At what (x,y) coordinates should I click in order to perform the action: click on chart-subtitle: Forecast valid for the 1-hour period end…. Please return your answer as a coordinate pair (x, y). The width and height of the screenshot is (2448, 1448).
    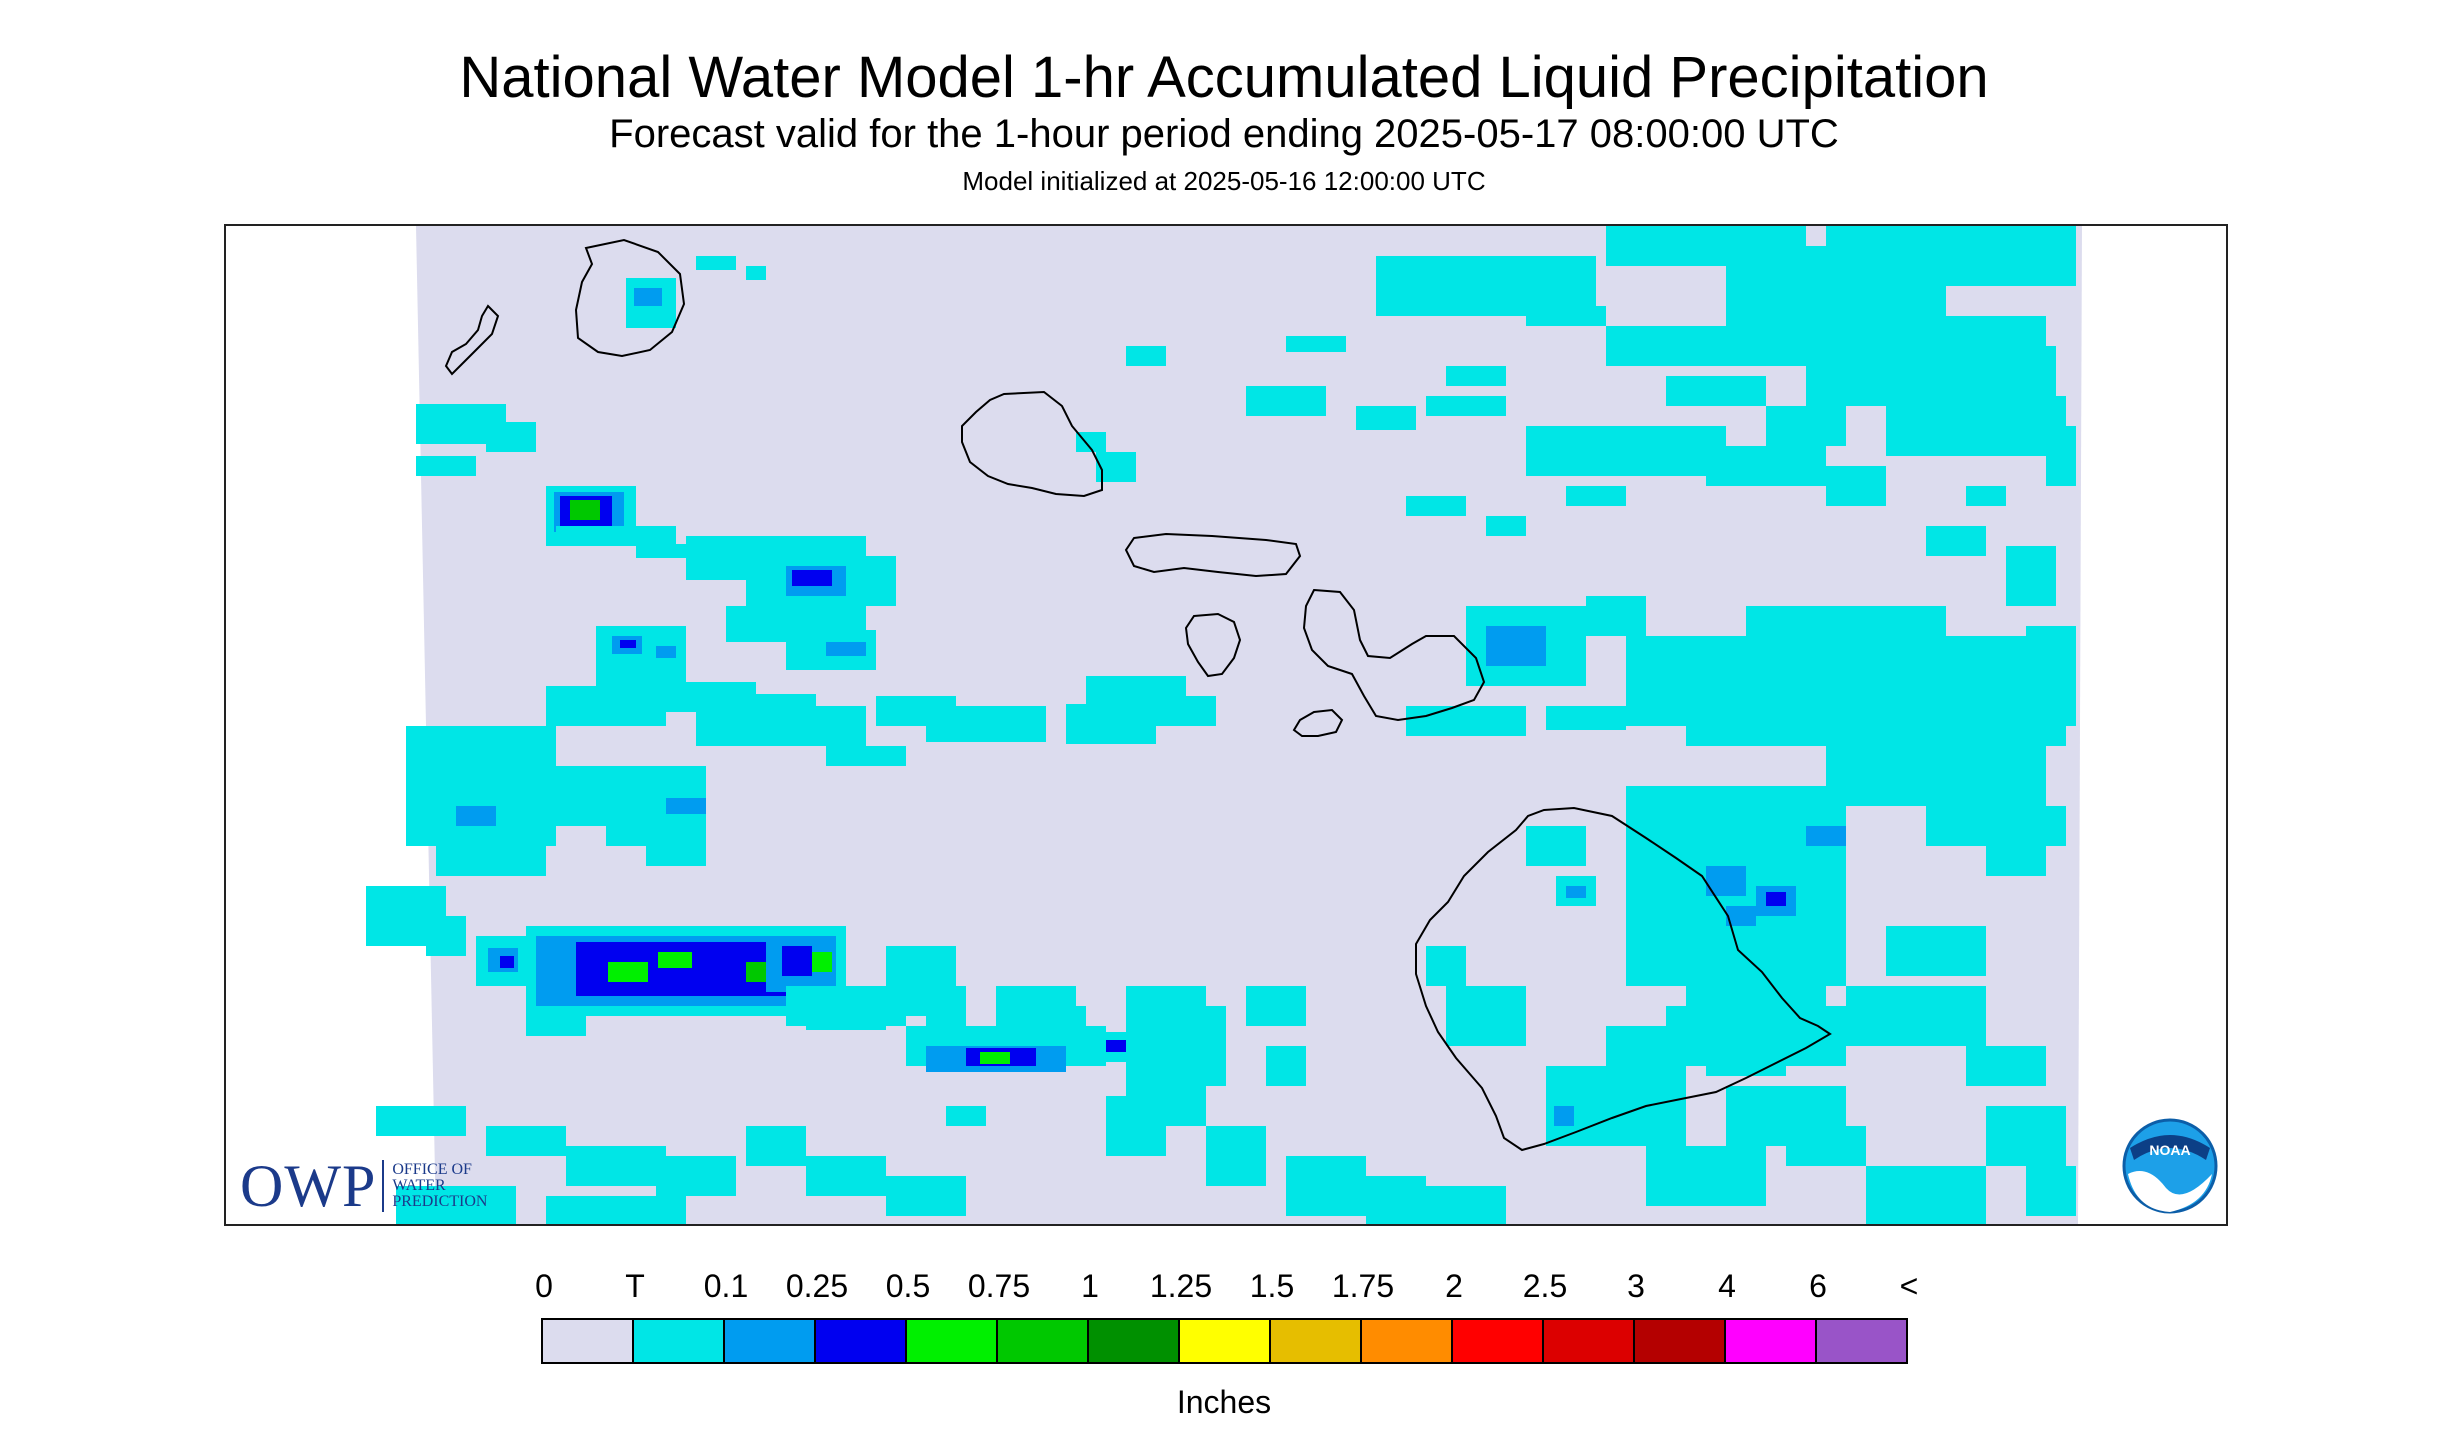
    Looking at the image, I should click on (1224, 134).